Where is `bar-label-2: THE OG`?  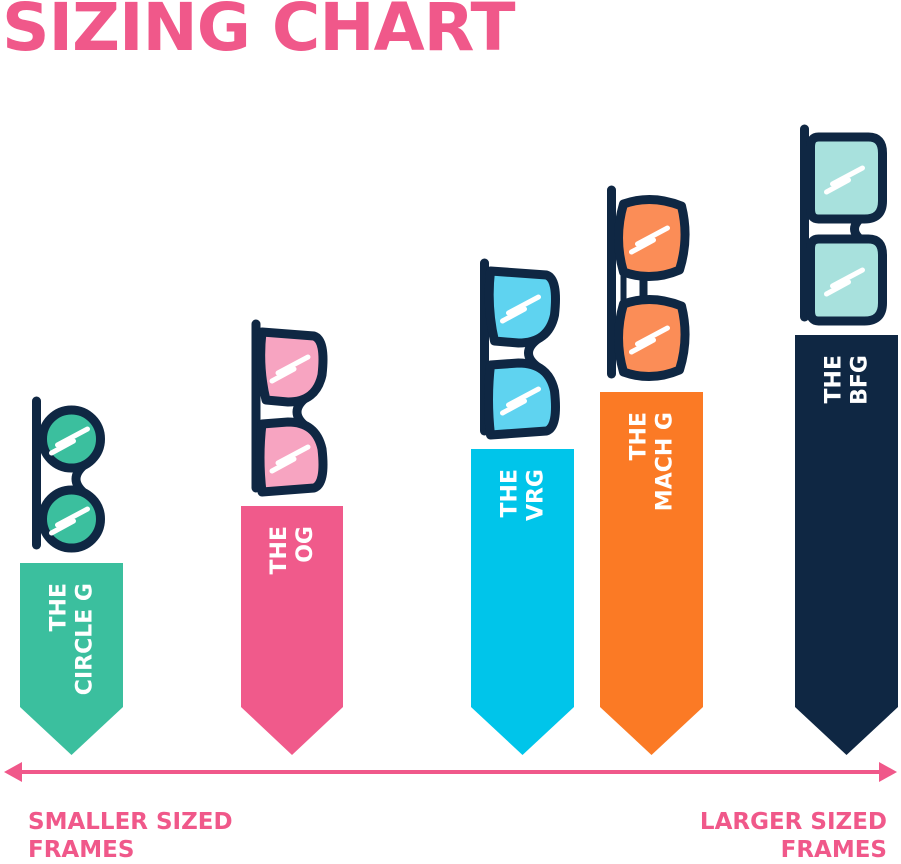 bar-label-2: THE OG is located at coordinates (292, 550).